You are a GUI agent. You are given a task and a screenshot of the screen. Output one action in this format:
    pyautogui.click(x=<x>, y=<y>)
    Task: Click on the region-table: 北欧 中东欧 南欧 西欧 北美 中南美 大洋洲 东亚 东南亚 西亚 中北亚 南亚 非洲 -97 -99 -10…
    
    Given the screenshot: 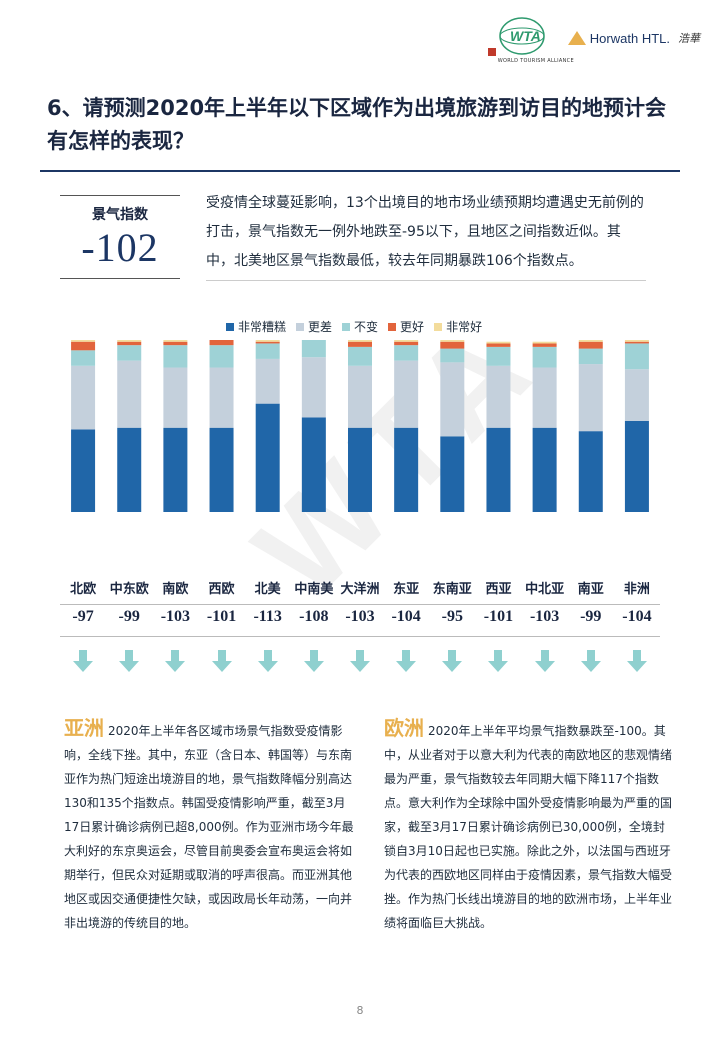 What is the action you would take?
    pyautogui.click(x=360, y=626)
    